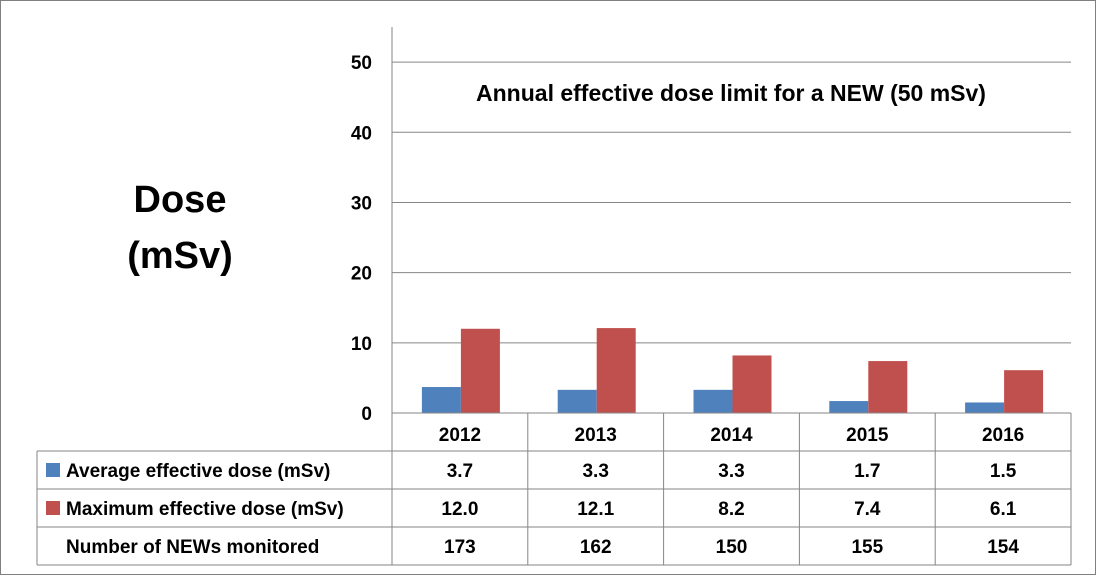  What do you see at coordinates (596, 435) in the screenshot?
I see `x-tick-label: 2013` at bounding box center [596, 435].